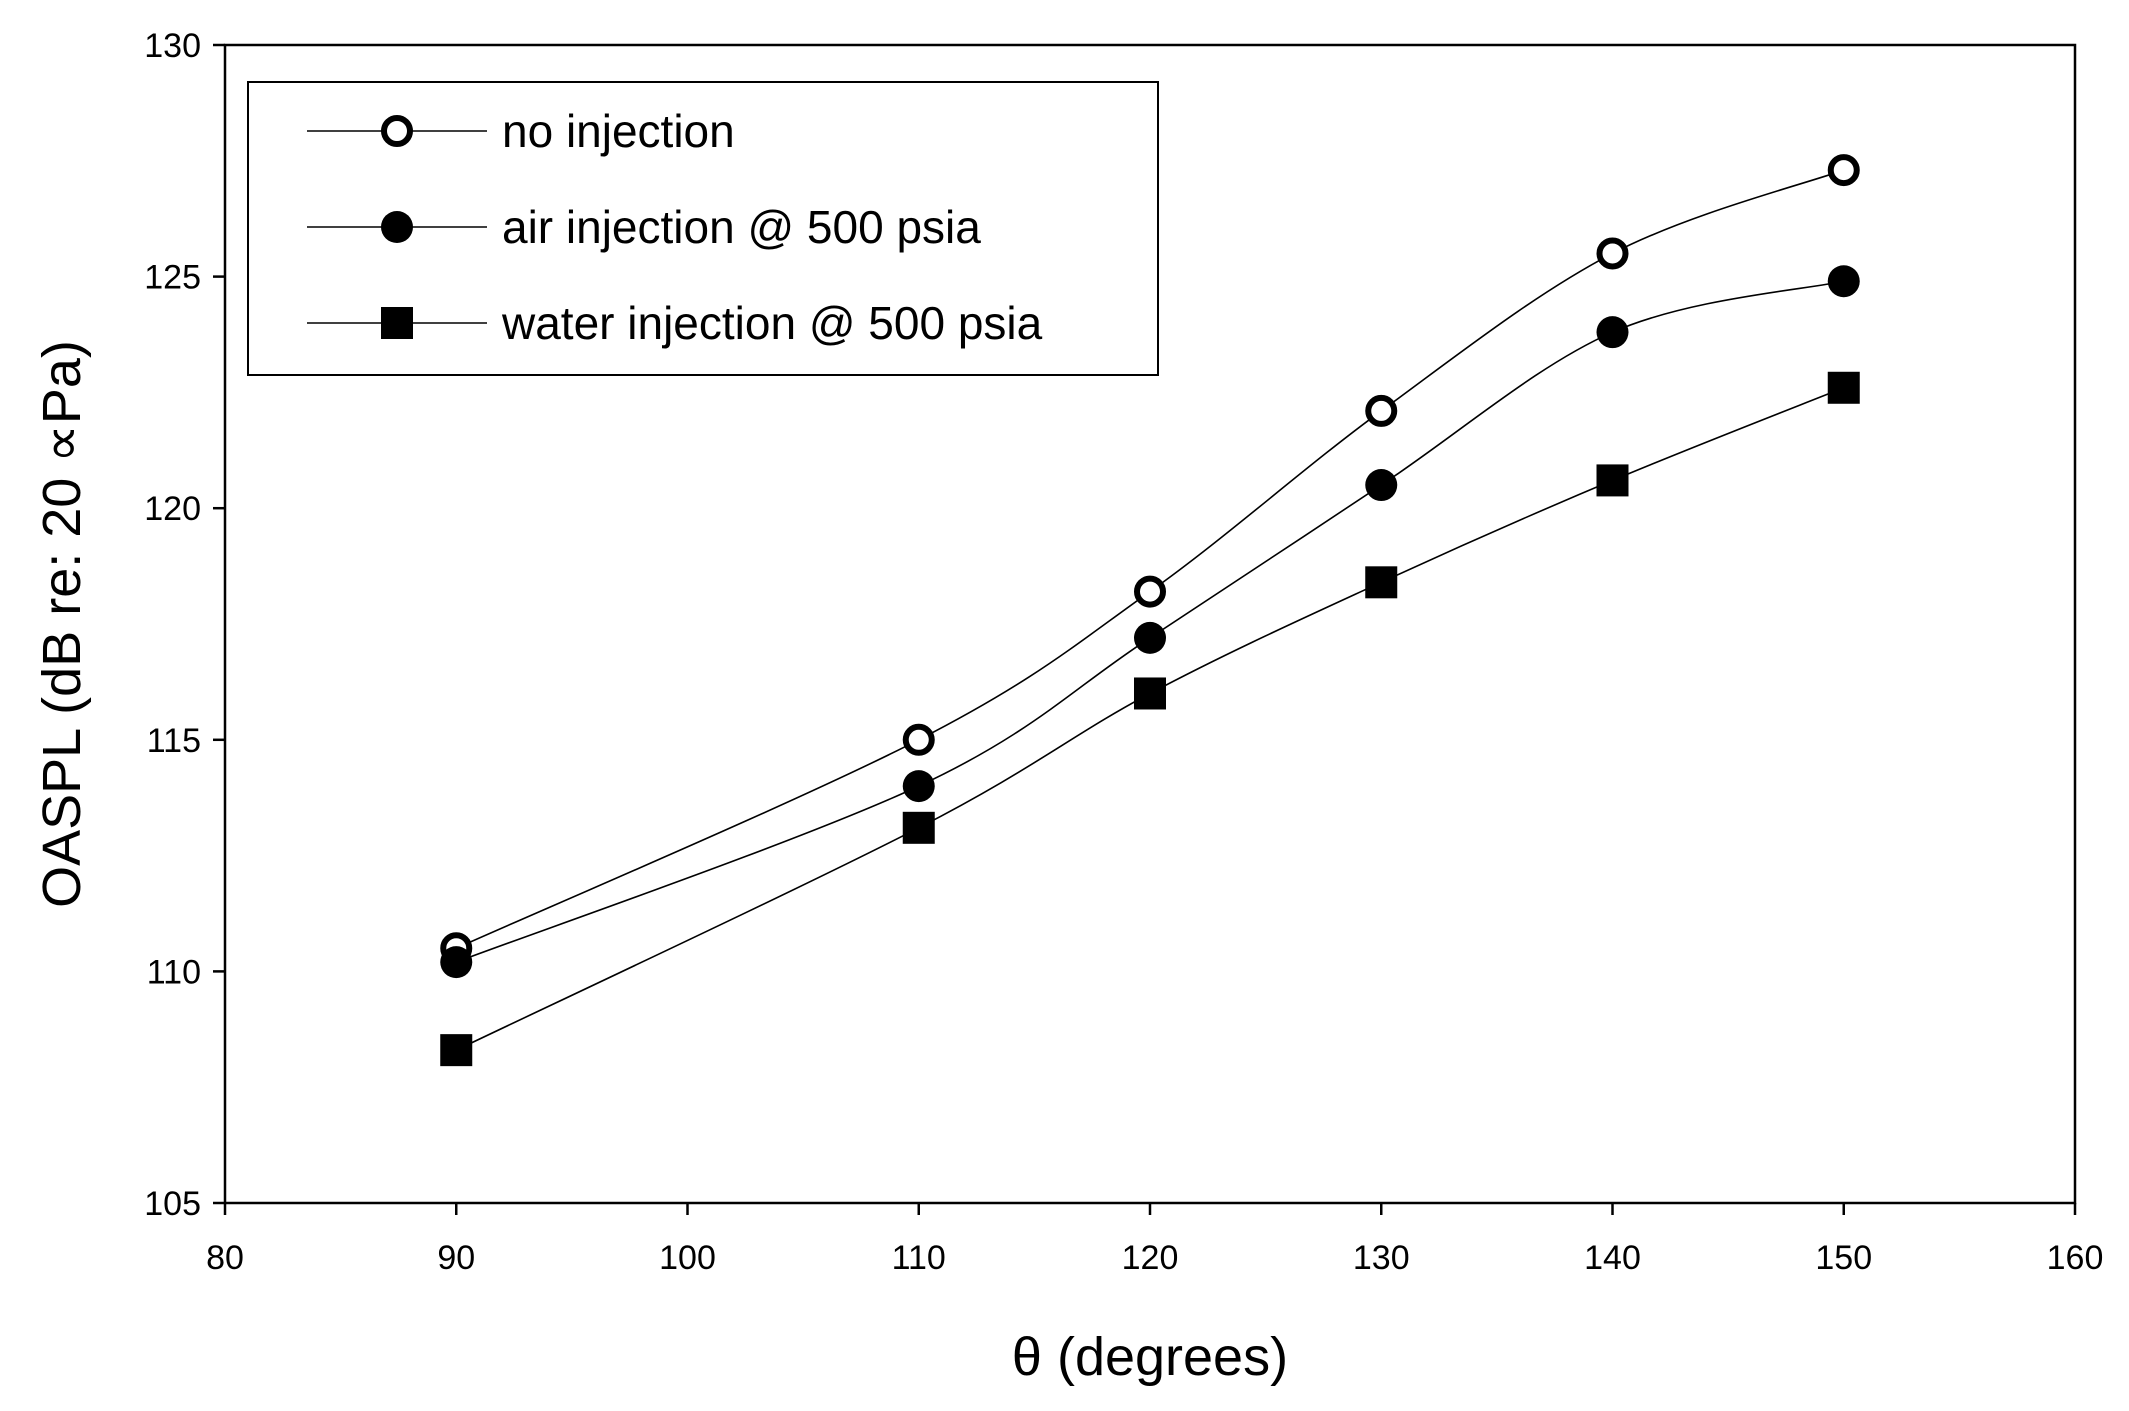 The height and width of the screenshot is (1411, 2129). What do you see at coordinates (456, 1258) in the screenshot?
I see `x-tick-label: 90` at bounding box center [456, 1258].